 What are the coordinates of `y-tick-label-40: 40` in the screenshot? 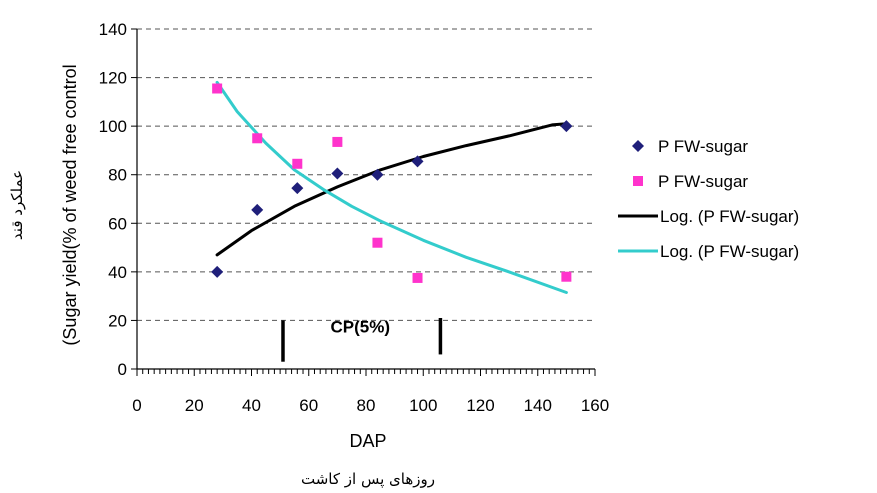 It's located at (117, 272).